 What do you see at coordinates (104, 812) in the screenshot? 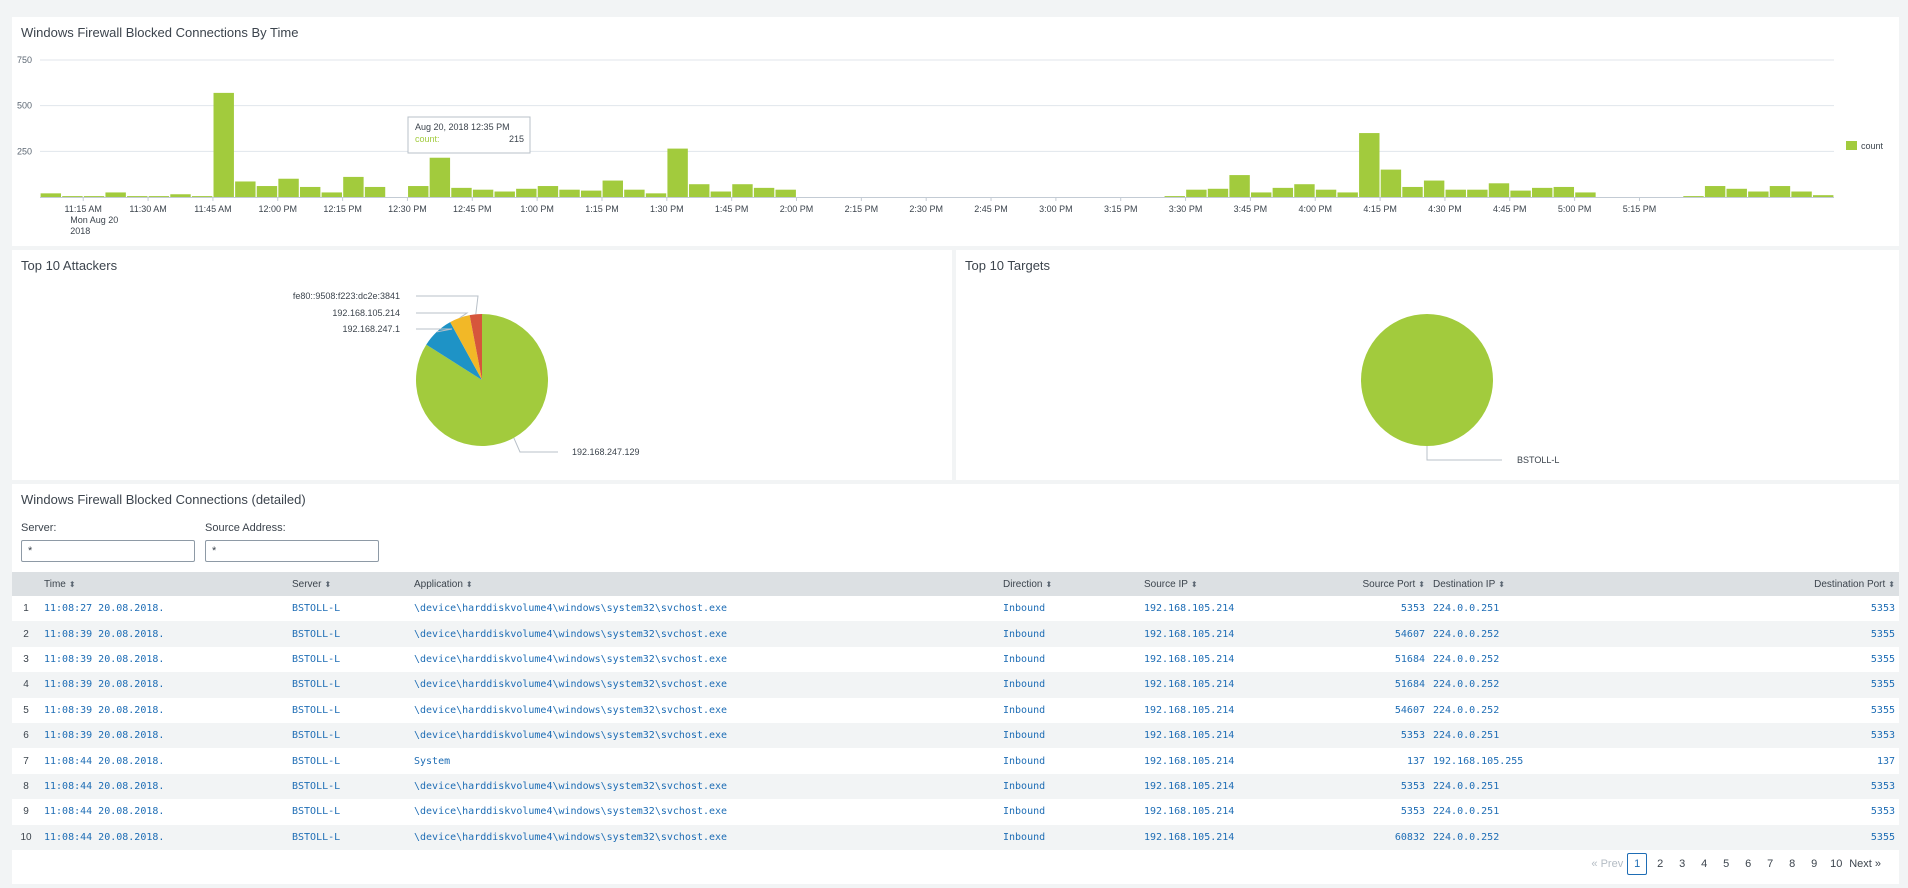
I see `time-cell: 11:08:44 20.08.2018.` at bounding box center [104, 812].